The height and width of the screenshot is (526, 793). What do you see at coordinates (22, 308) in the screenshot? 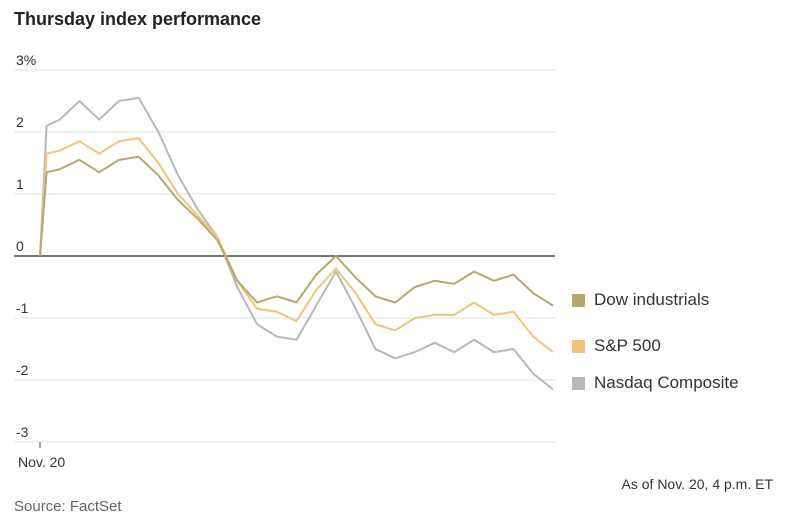
I see `y-tick-label: -1` at bounding box center [22, 308].